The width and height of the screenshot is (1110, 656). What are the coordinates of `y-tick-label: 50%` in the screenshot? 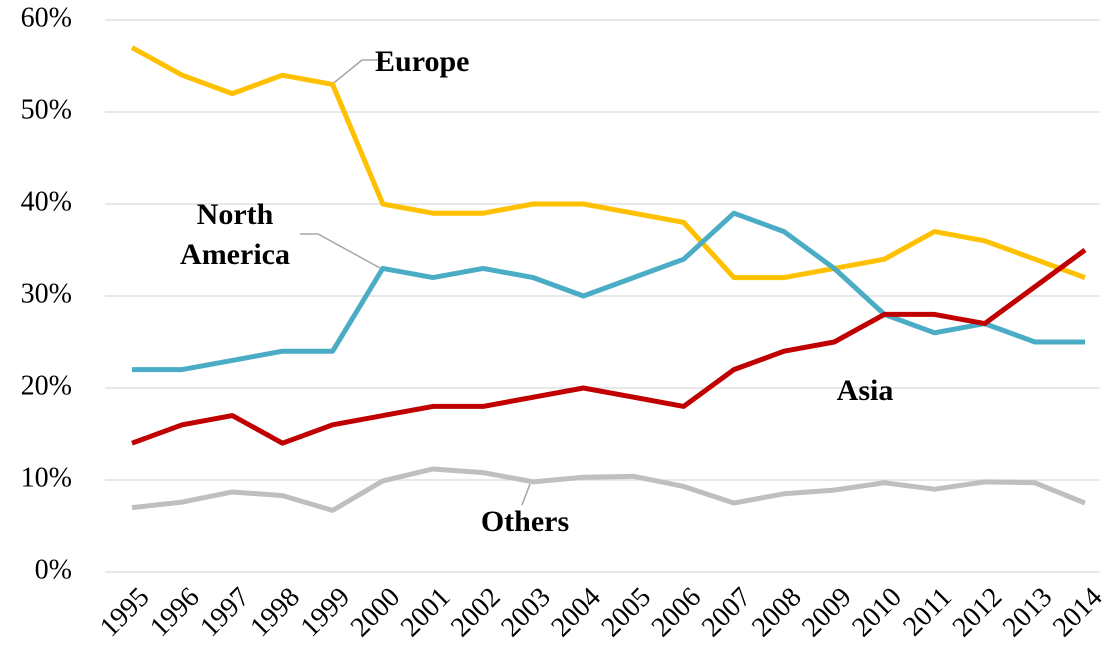 It's located at (46, 109).